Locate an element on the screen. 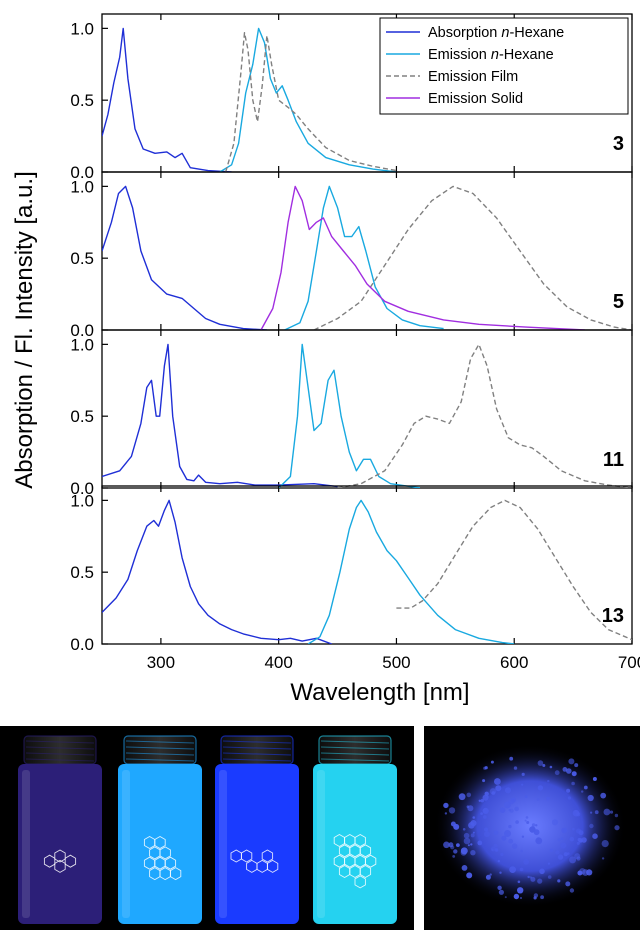 This screenshot has width=640, height=930. x-tick-label: 500 is located at coordinates (396, 662).